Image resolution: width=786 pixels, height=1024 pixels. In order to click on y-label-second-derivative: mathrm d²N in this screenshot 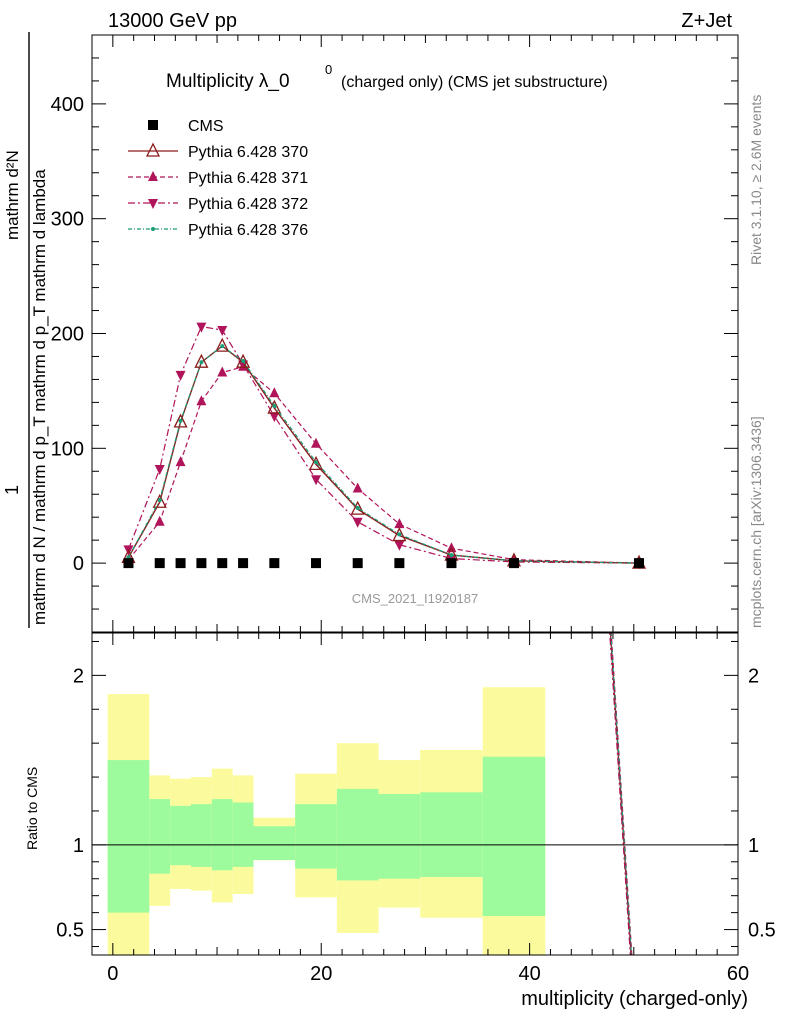, I will do `click(12, 195)`.